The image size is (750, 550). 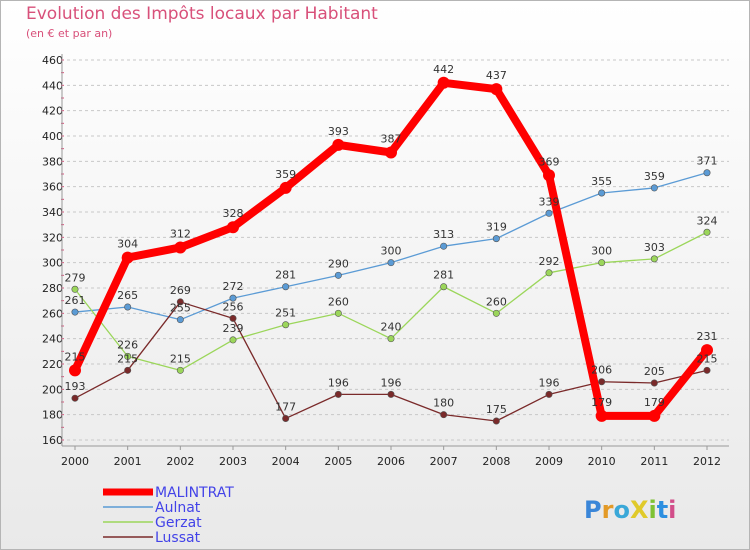 I want to click on data-label: 371, so click(x=707, y=161).